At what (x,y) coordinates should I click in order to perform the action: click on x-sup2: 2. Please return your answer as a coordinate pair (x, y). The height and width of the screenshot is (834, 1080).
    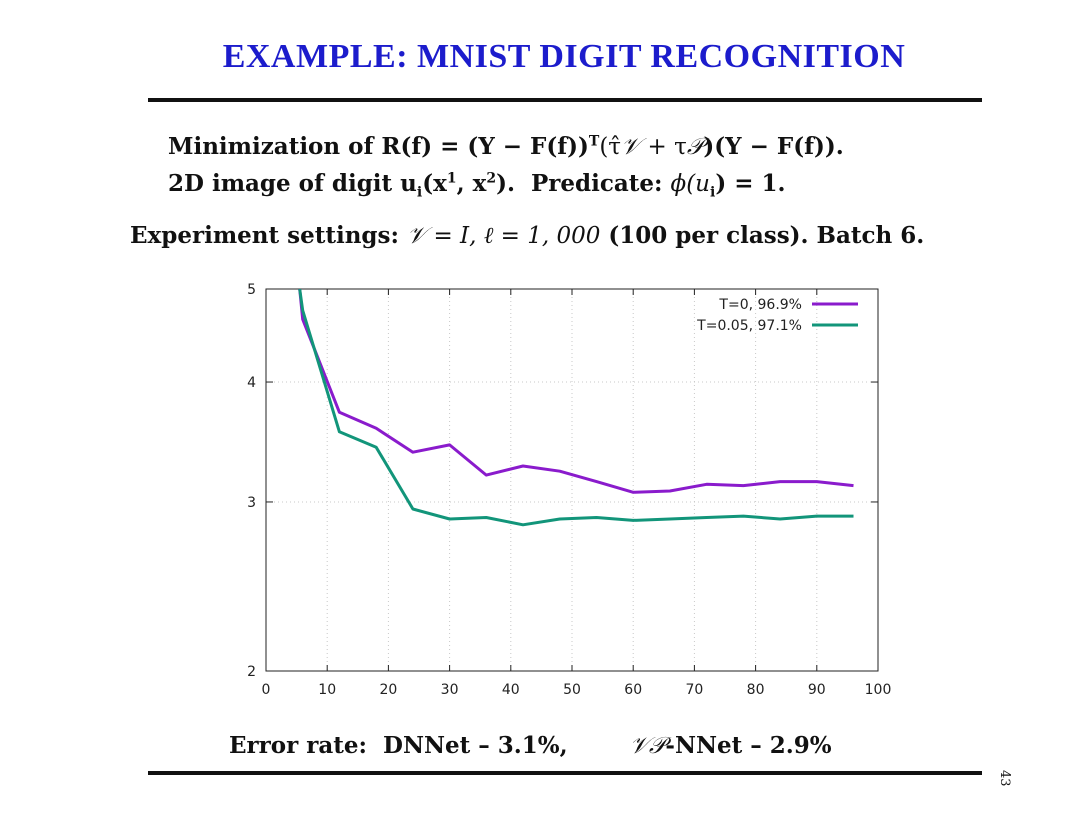
    Looking at the image, I should click on (491, 178).